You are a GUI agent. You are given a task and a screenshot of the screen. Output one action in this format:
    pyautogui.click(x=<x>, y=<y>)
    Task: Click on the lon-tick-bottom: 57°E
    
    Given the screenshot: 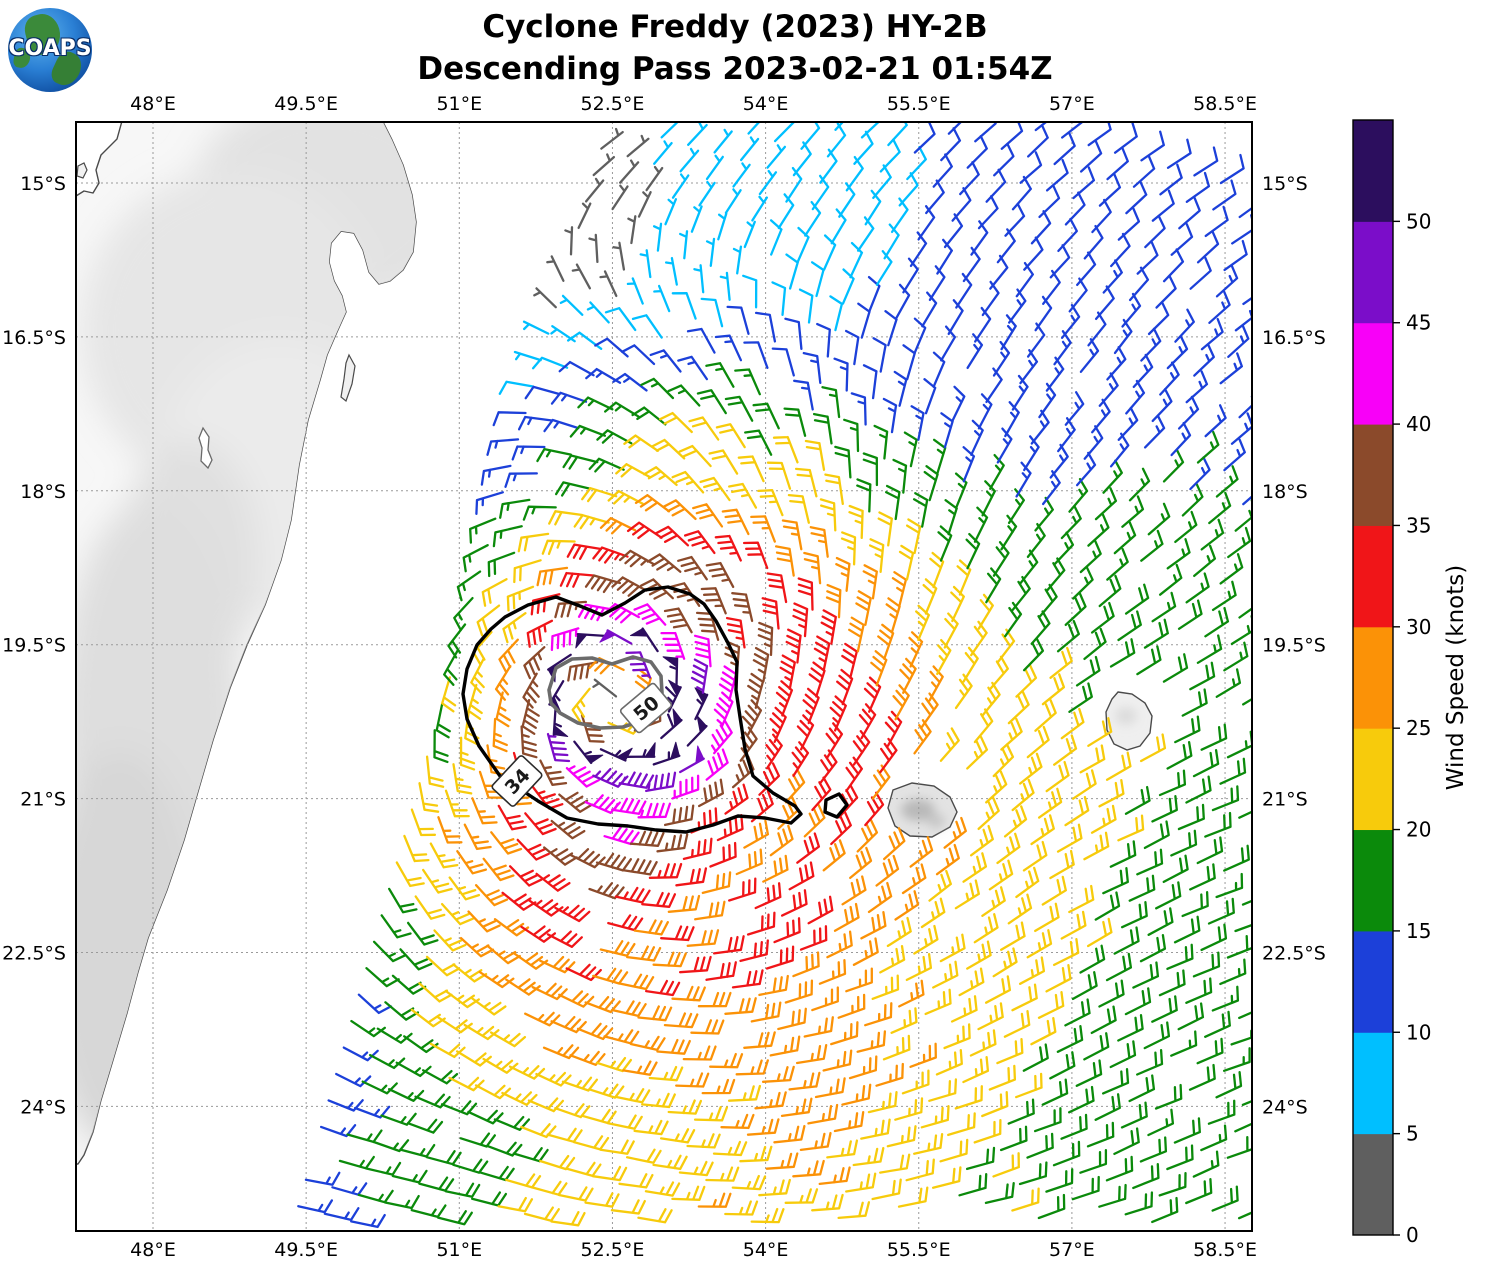 What is the action you would take?
    pyautogui.click(x=1072, y=1250)
    